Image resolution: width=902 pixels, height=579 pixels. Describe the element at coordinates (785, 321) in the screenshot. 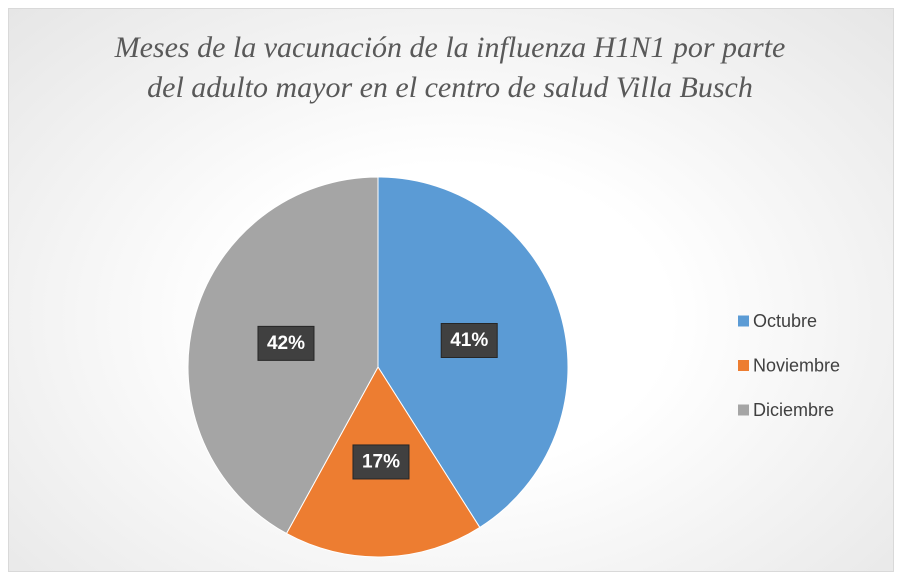

I see `legend-label: Octubre` at that location.